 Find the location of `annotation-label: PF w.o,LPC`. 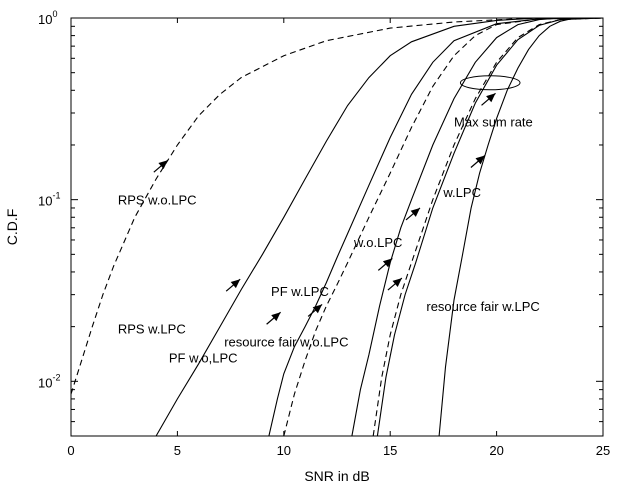

annotation-label: PF w.o,LPC is located at coordinates (203, 358).